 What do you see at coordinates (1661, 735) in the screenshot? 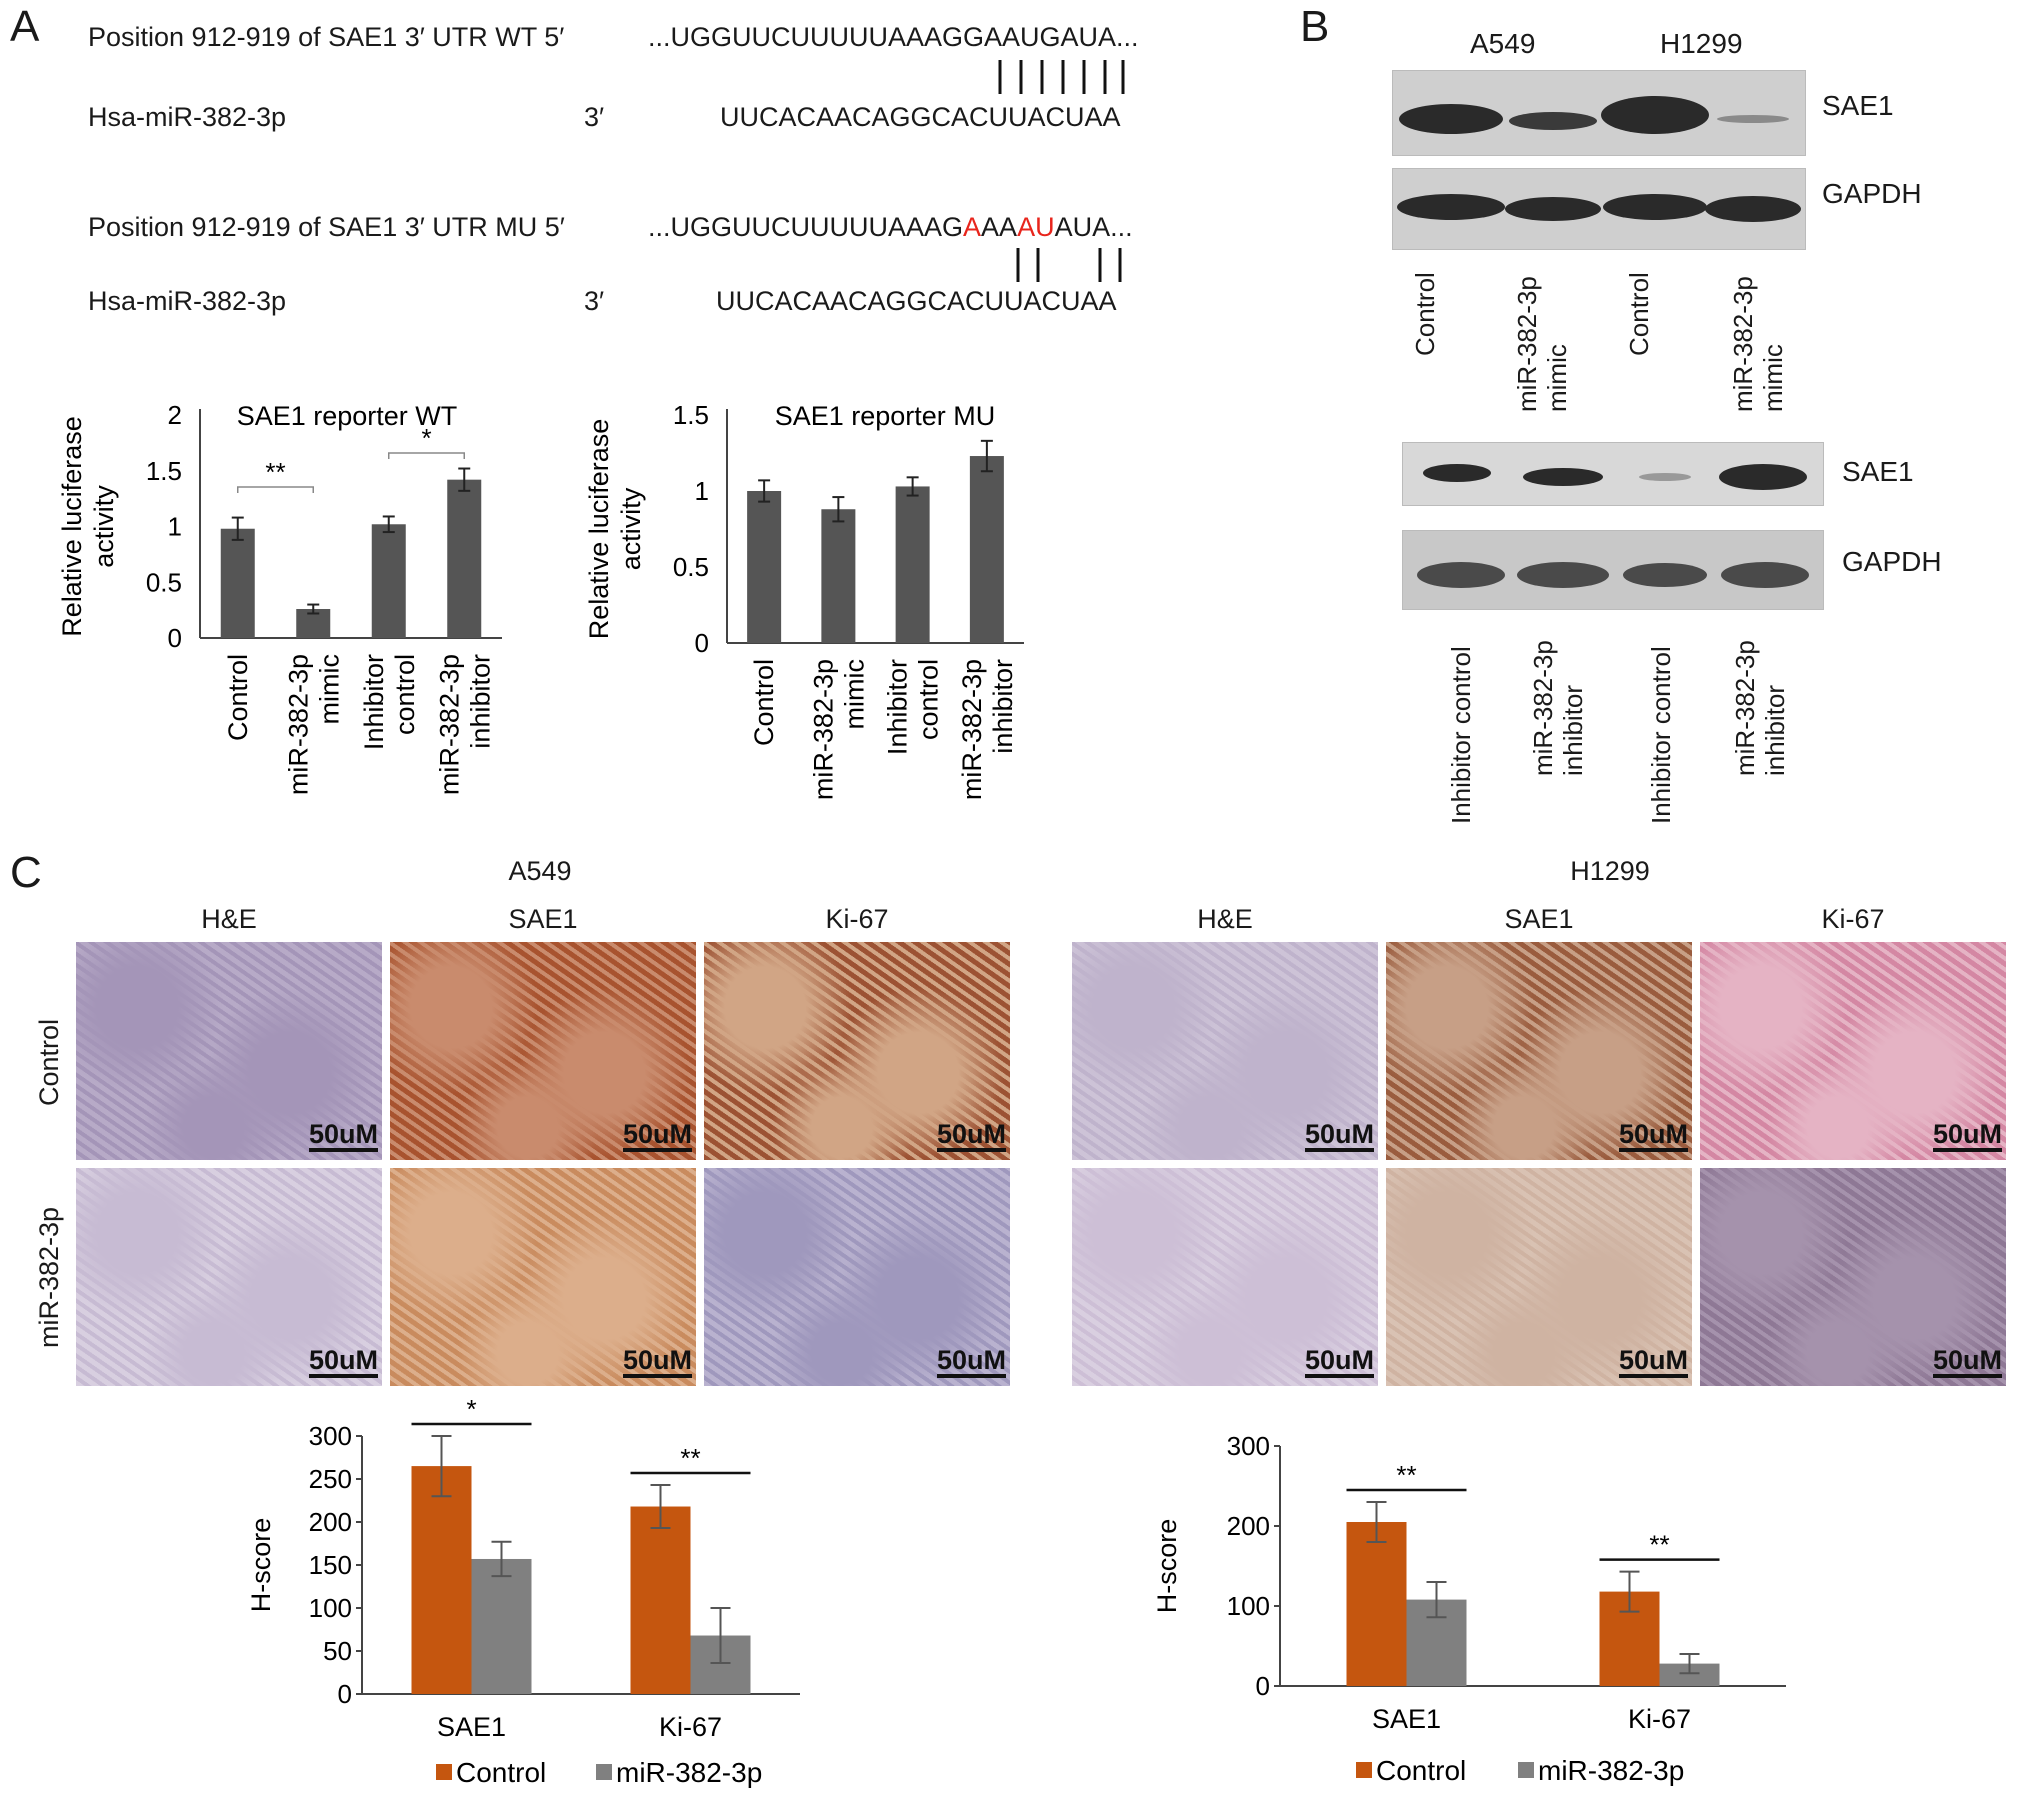
I see `blot-bottom-lane-3: Inhibitor control` at bounding box center [1661, 735].